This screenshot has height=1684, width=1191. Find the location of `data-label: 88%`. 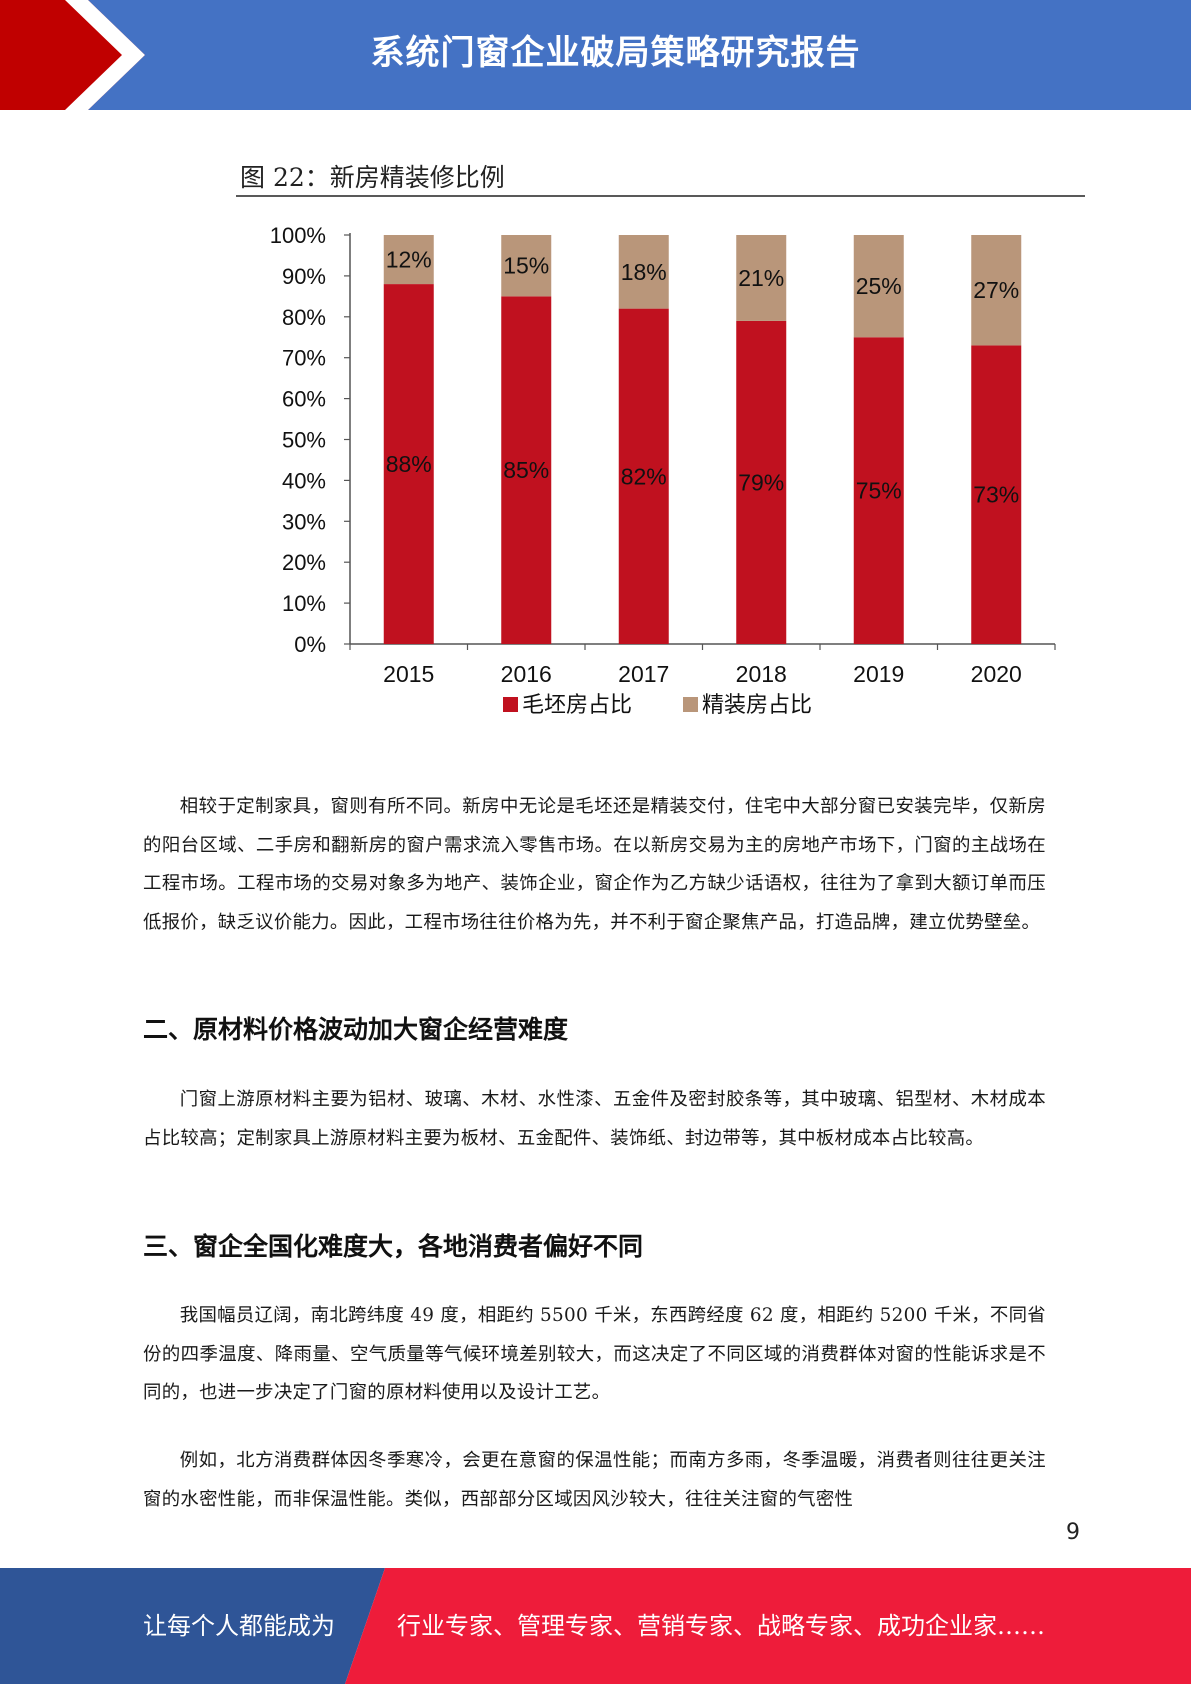

data-label: 88% is located at coordinates (409, 464).